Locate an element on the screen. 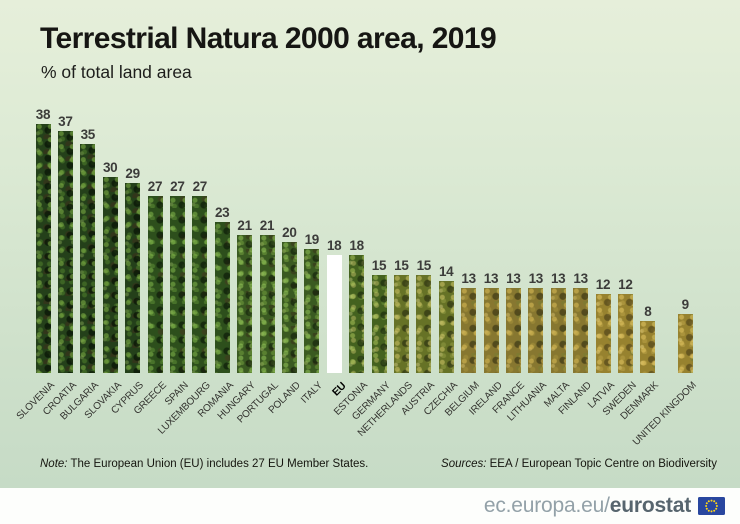 Image resolution: width=740 pixels, height=524 pixels. note-label: Note: is located at coordinates (54, 464).